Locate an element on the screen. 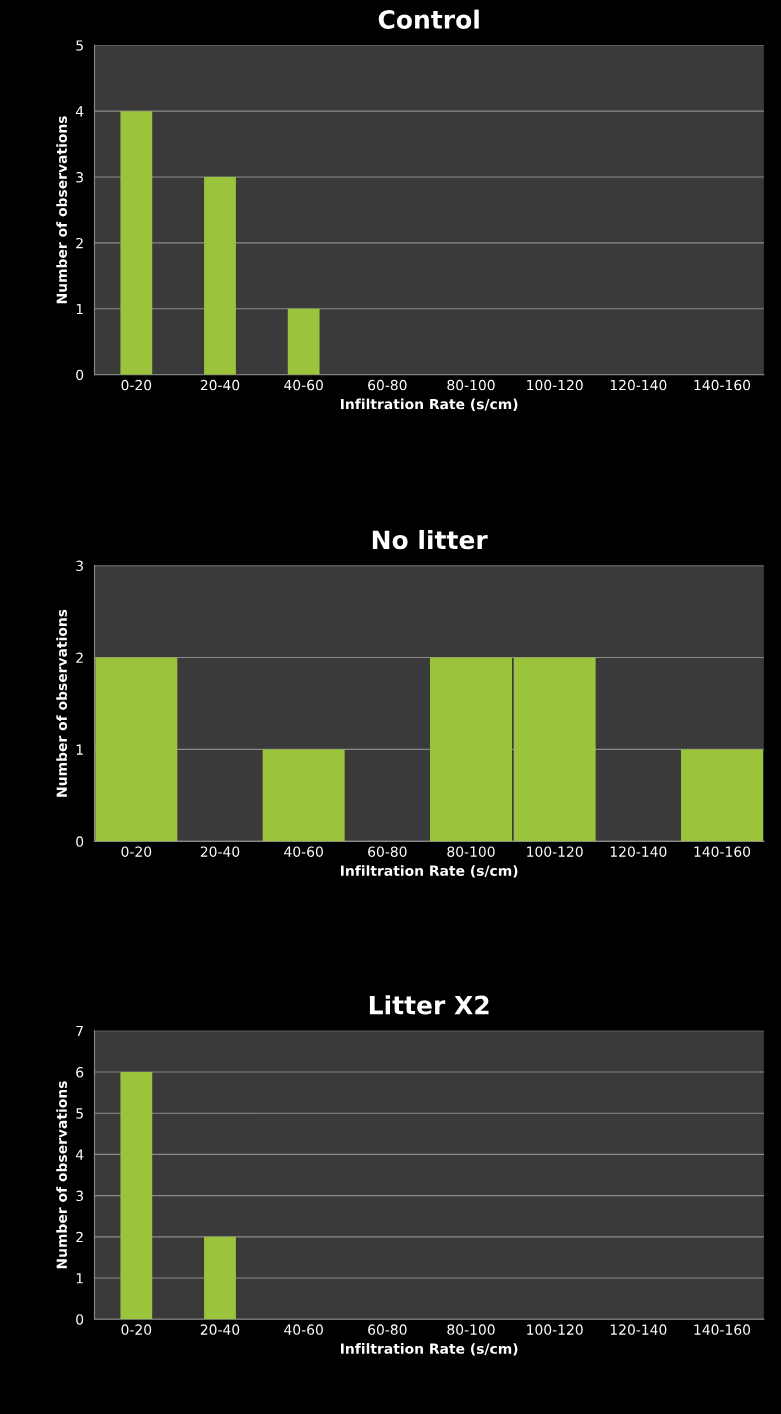 Image resolution: width=781 pixels, height=1414 pixels. y-tick-label: 6 is located at coordinates (80, 1072).